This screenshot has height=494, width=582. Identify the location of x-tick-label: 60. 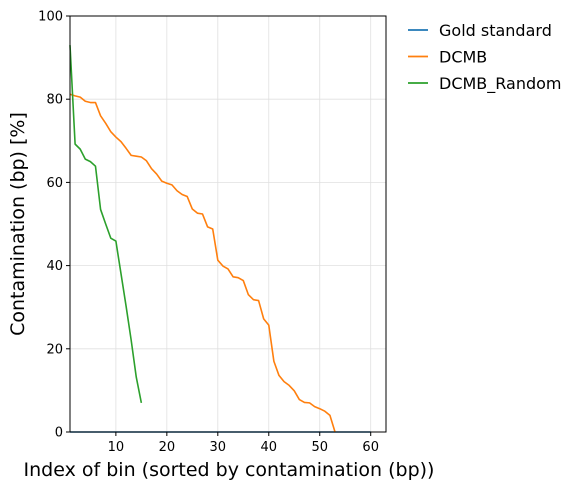
(370, 447).